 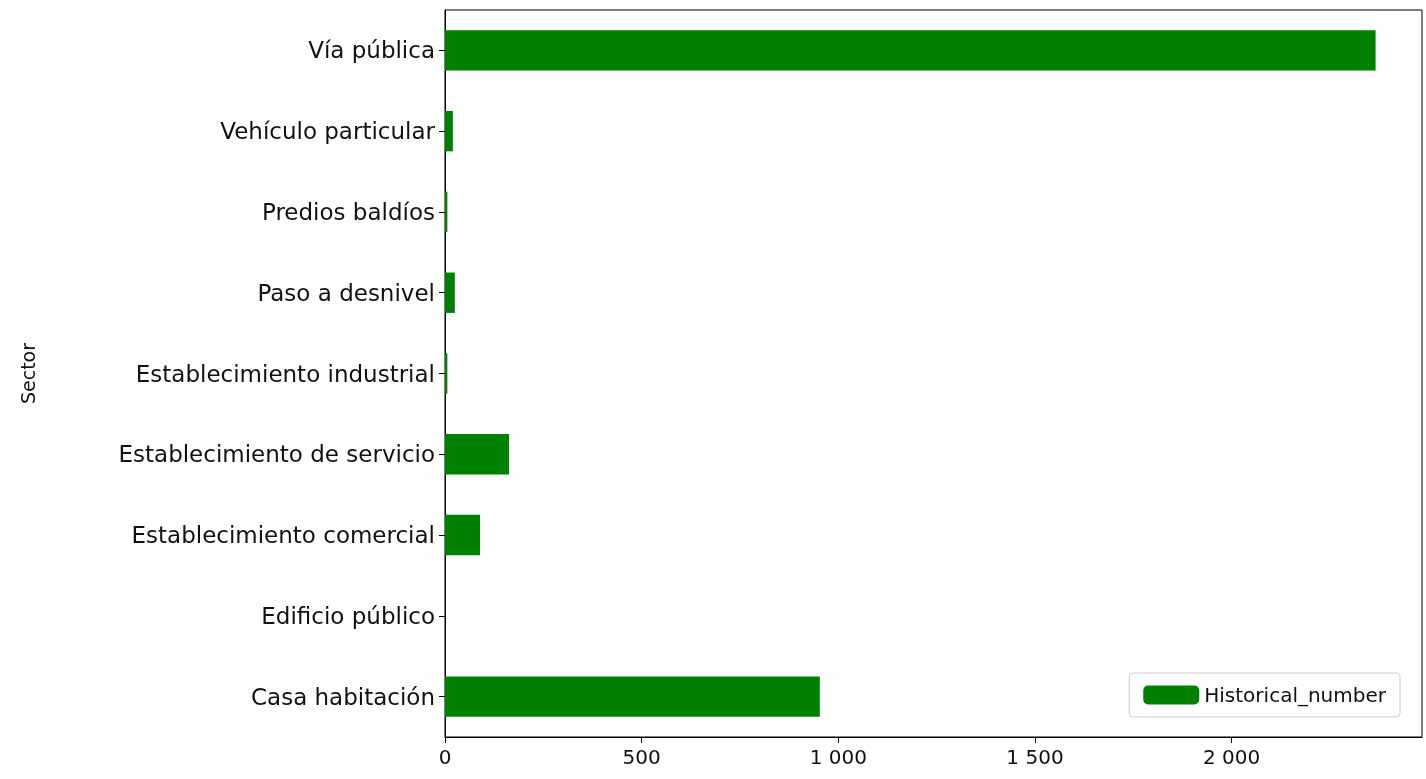 What do you see at coordinates (348, 211) in the screenshot?
I see `y-tick-label: Predios baldíos` at bounding box center [348, 211].